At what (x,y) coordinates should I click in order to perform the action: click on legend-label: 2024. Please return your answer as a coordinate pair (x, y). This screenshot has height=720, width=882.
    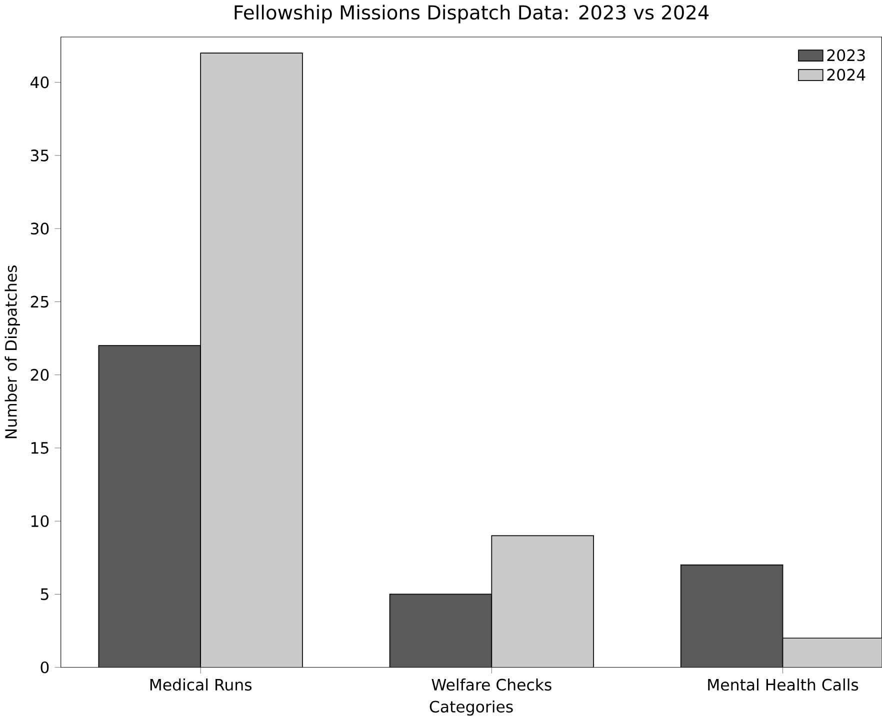
    Looking at the image, I should click on (846, 74).